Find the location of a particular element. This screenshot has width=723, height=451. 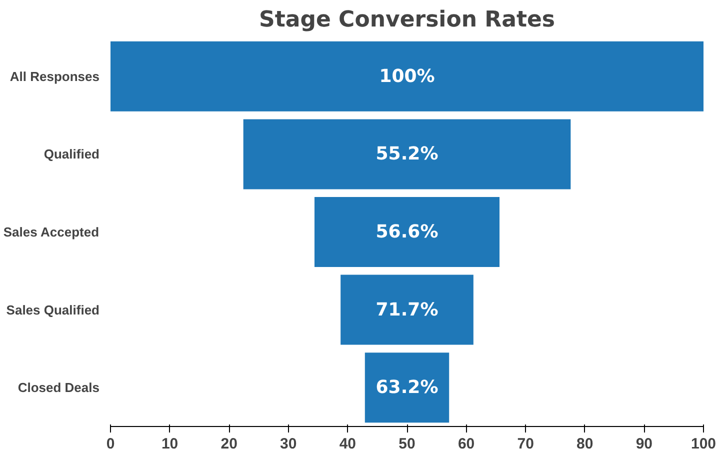

y-tick-label: Sales Qualified is located at coordinates (53, 310).